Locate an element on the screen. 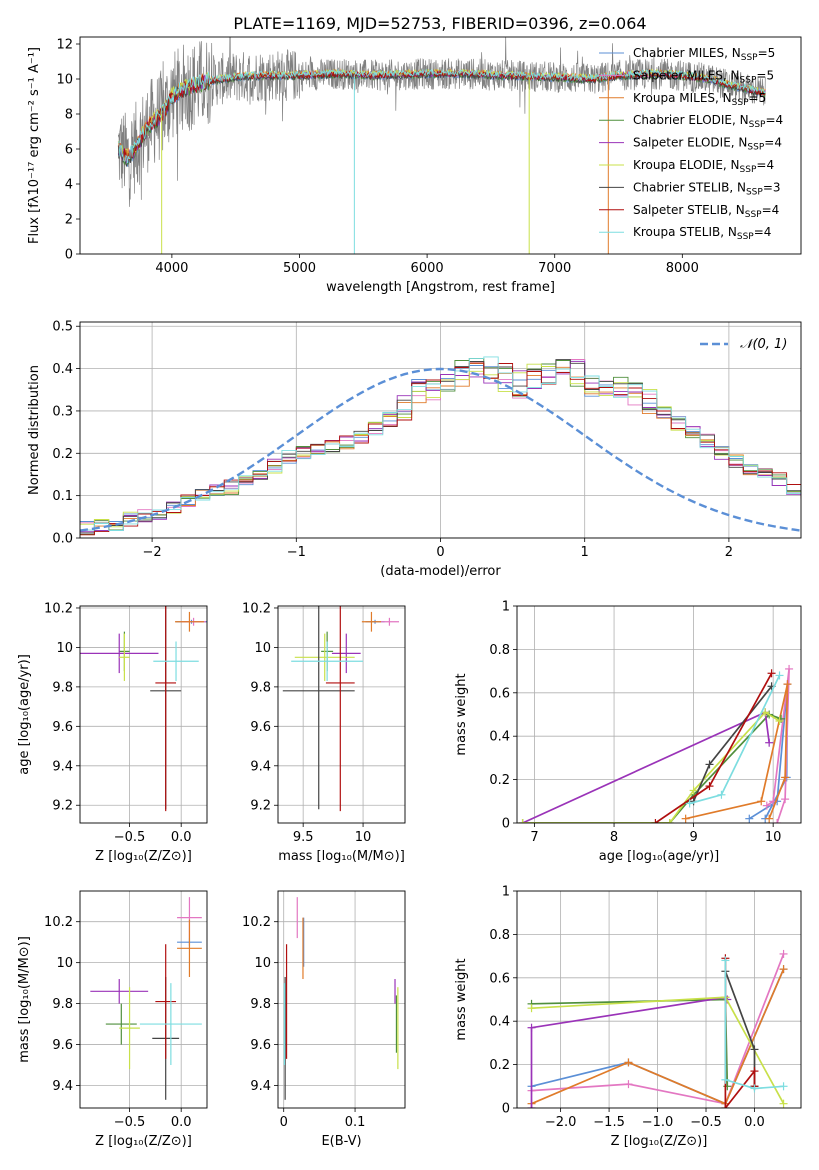 This screenshot has height=1170, width=819. x-tick-label: 0 is located at coordinates (440, 552).